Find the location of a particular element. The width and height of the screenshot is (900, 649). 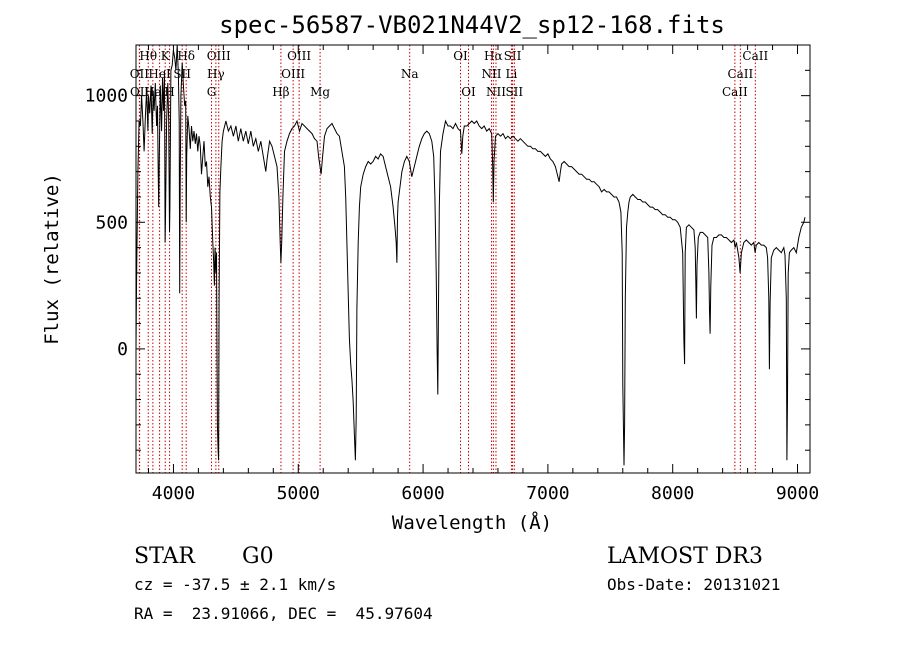

line-marker-label-23: Li is located at coordinates (512, 74).